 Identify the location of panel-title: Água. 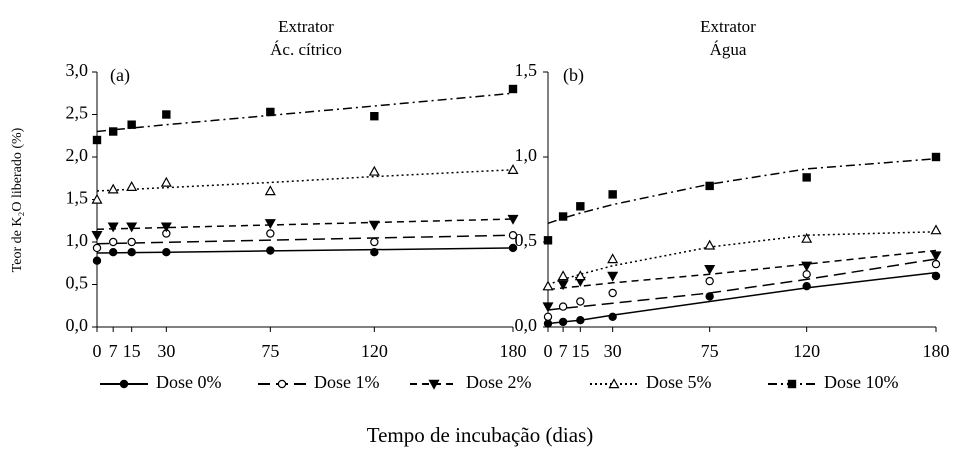
(728, 49).